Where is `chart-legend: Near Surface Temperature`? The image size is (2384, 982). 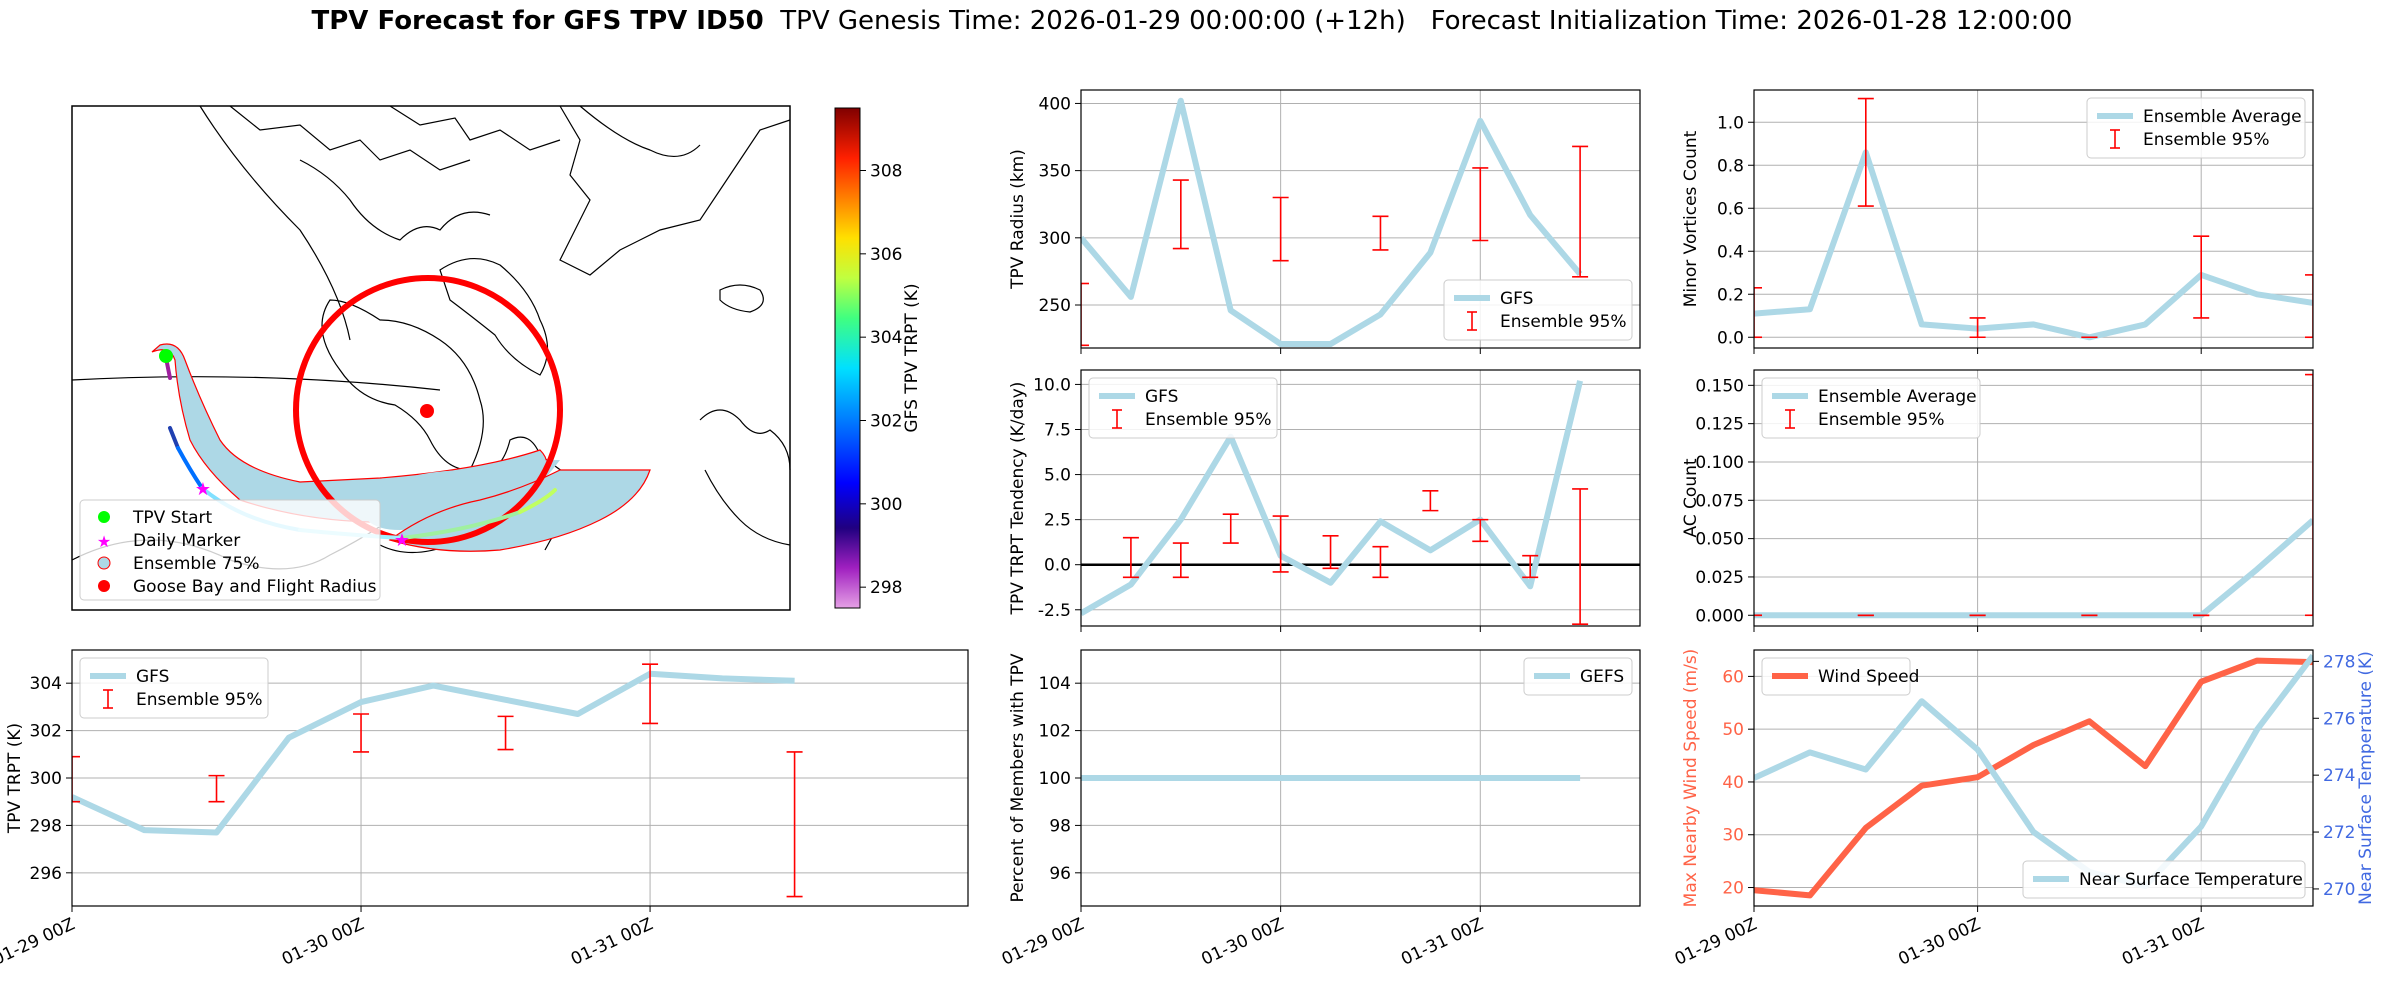
chart-legend: Near Surface Temperature is located at coordinates (2164, 879).